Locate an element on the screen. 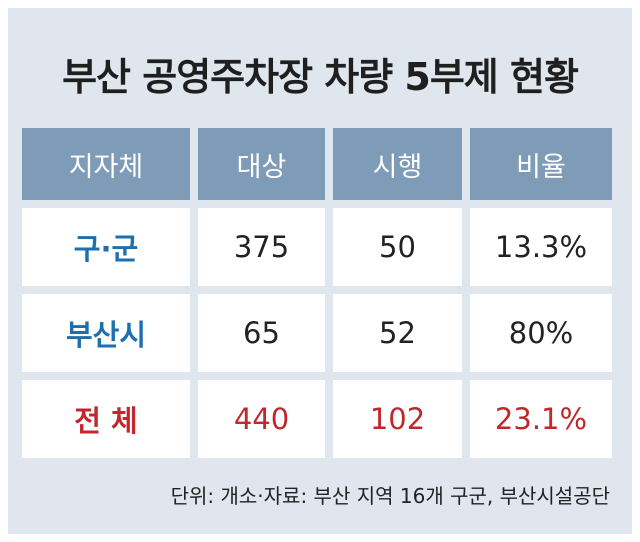 The width and height of the screenshot is (640, 542). row-label: 구·군 is located at coordinates (106, 247).